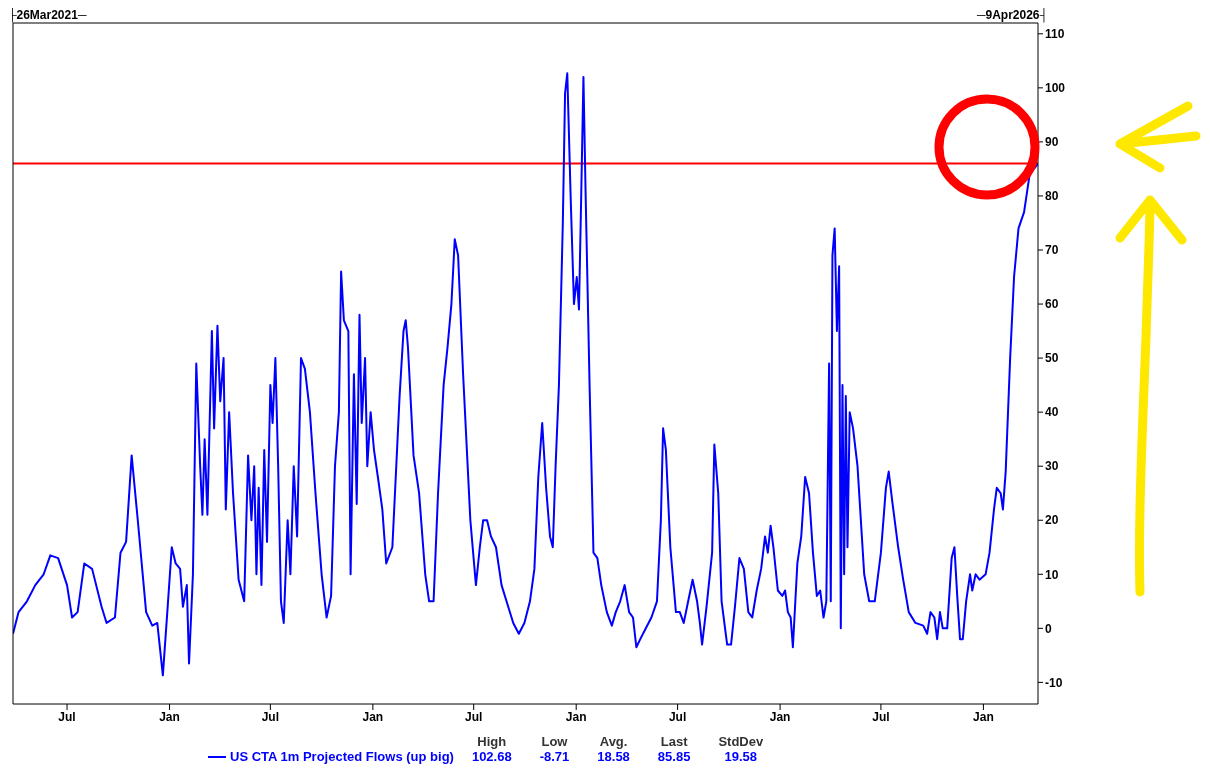 The height and width of the screenshot is (772, 1210). I want to click on y-tick-label: 30, so click(1052, 466).